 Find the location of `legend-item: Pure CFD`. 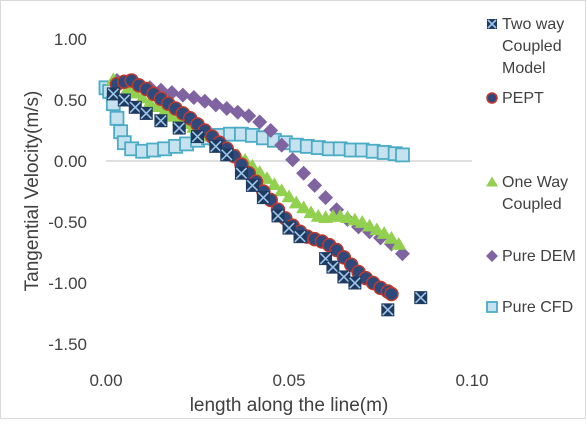

legend-item: Pure CFD is located at coordinates (529, 307).